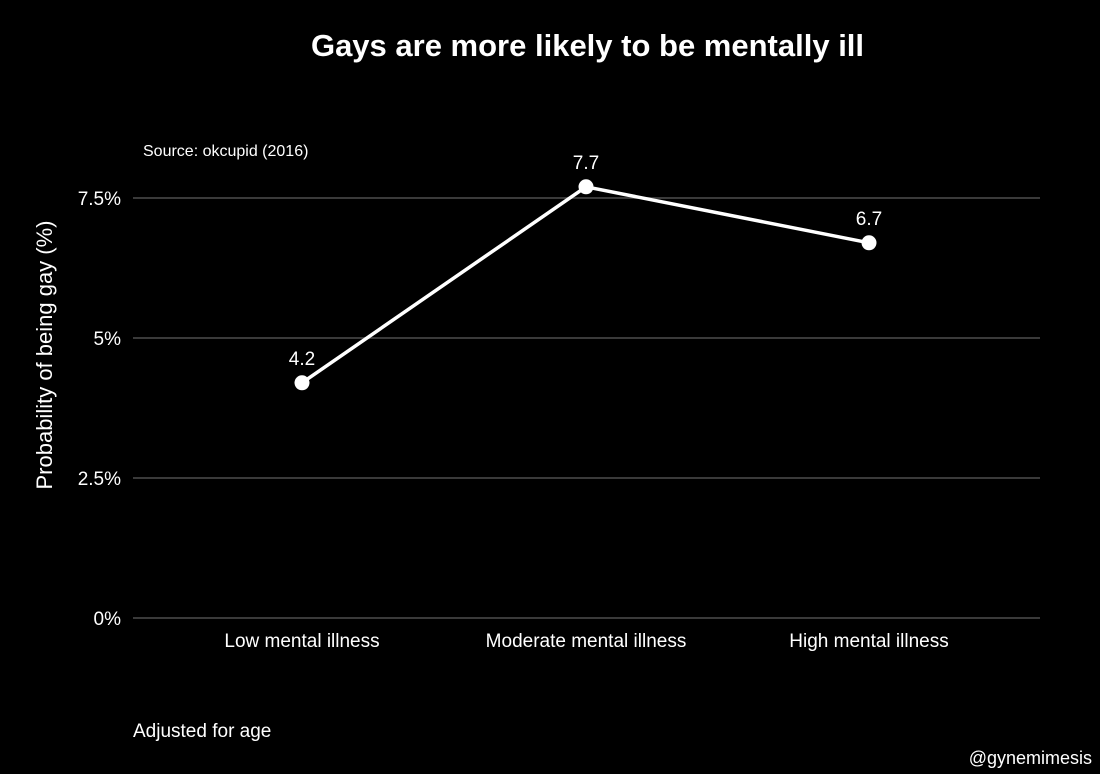  Describe the element at coordinates (108, 619) in the screenshot. I see `y-tick-label: 0%` at that location.